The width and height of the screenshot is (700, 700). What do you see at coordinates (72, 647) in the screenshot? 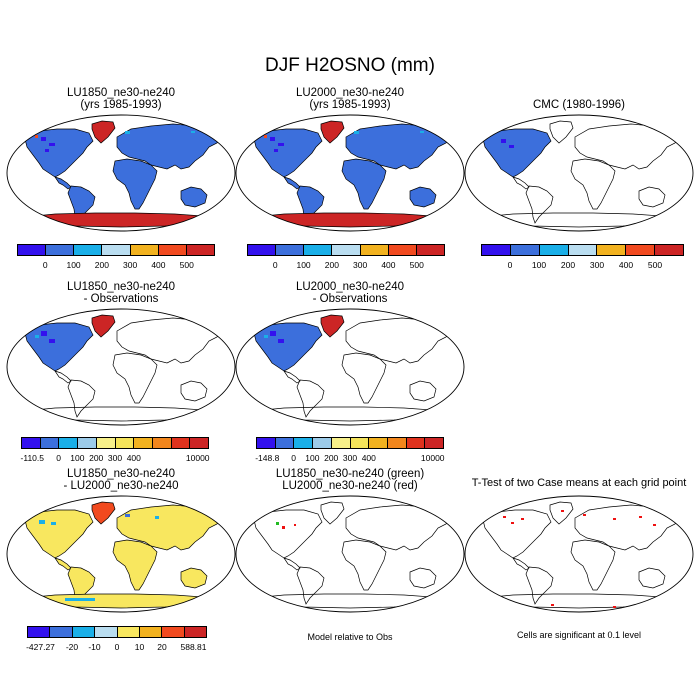
I see `colorbar-row3-a-label-1: -20` at bounding box center [72, 647].